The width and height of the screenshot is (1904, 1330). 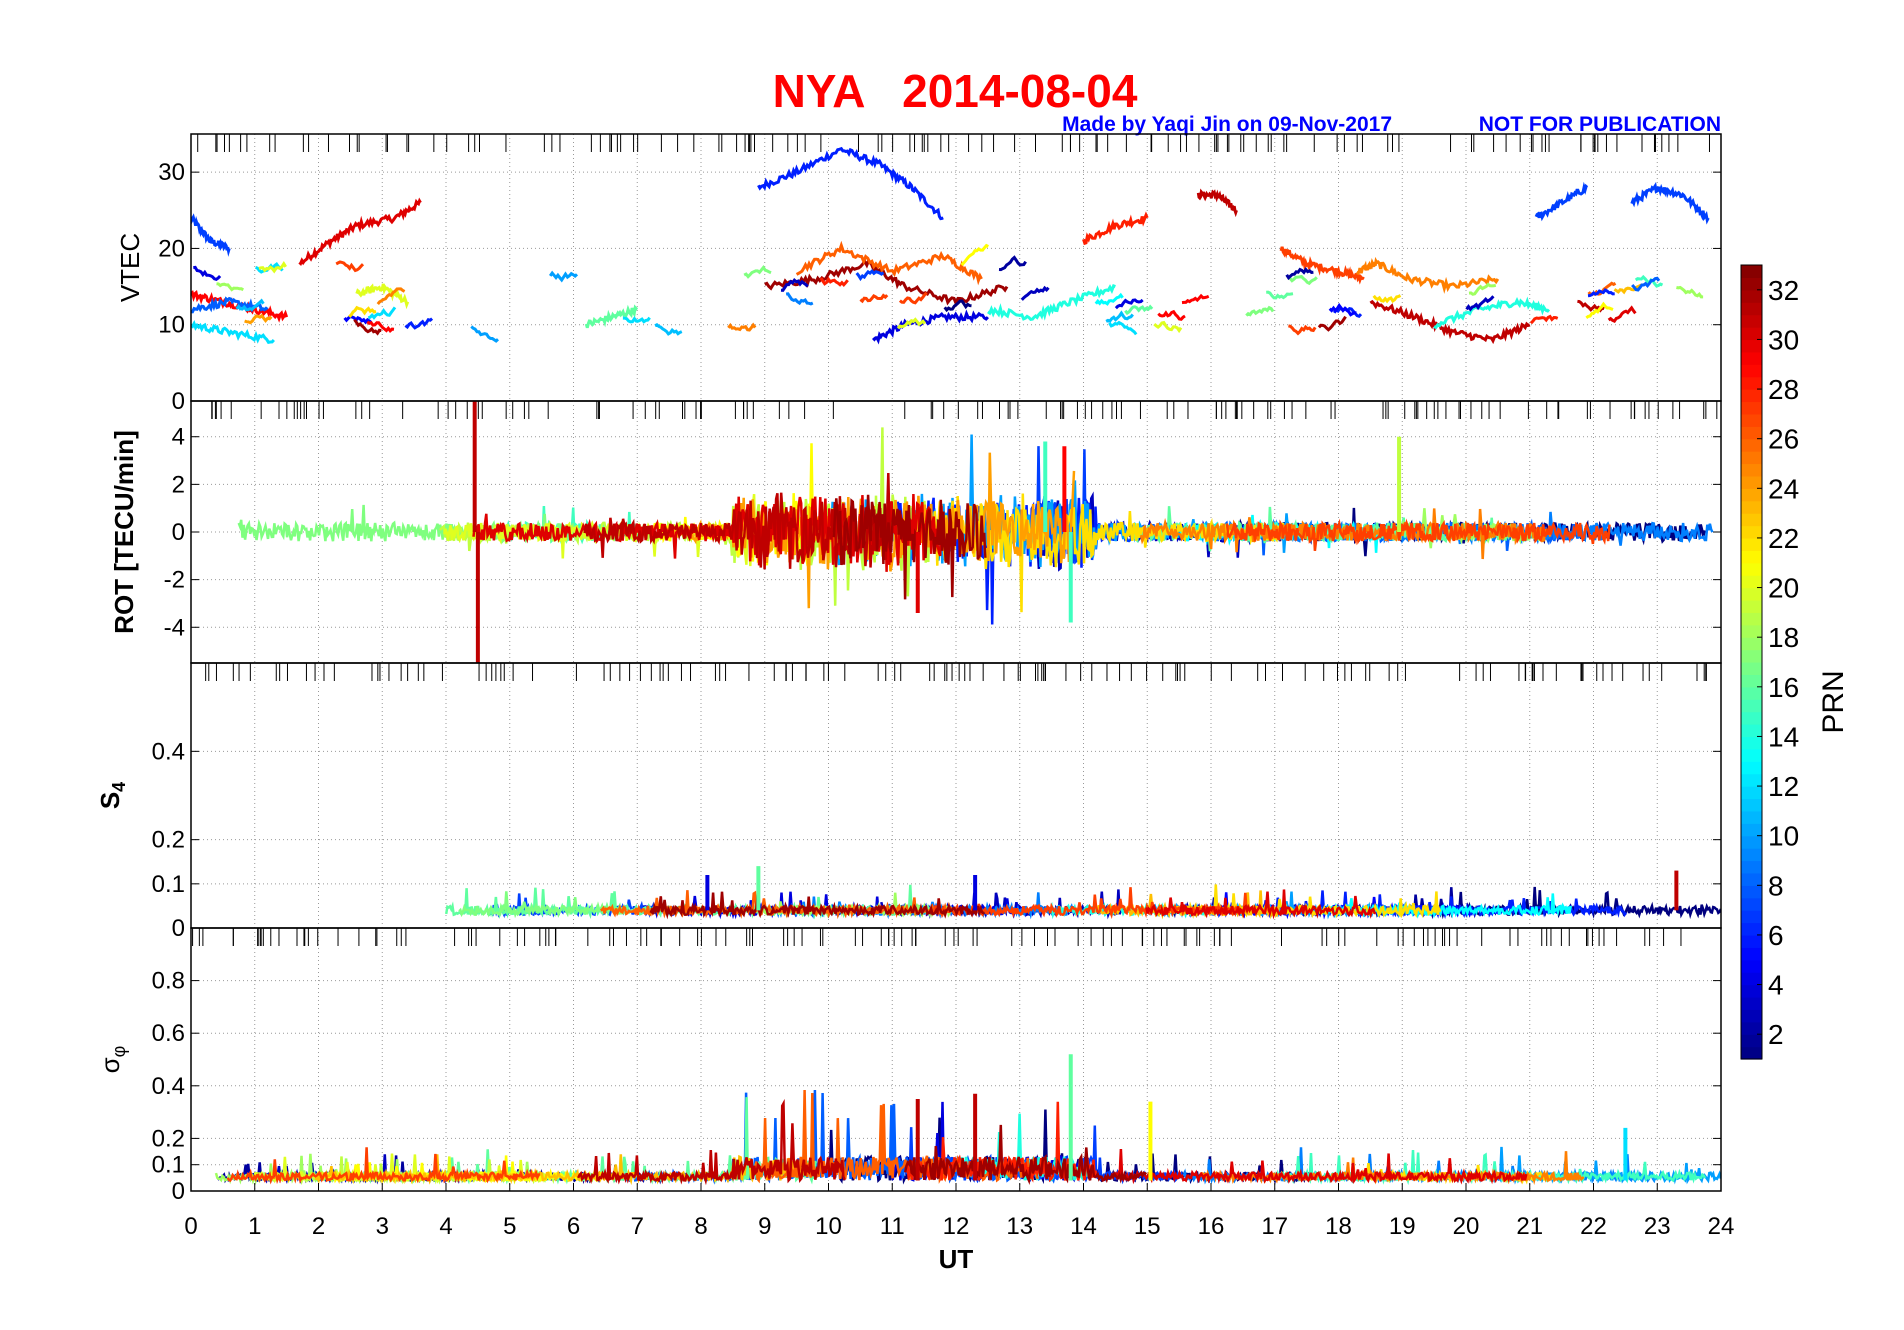 I want to click on y-tick-label: -4, so click(x=174, y=627).